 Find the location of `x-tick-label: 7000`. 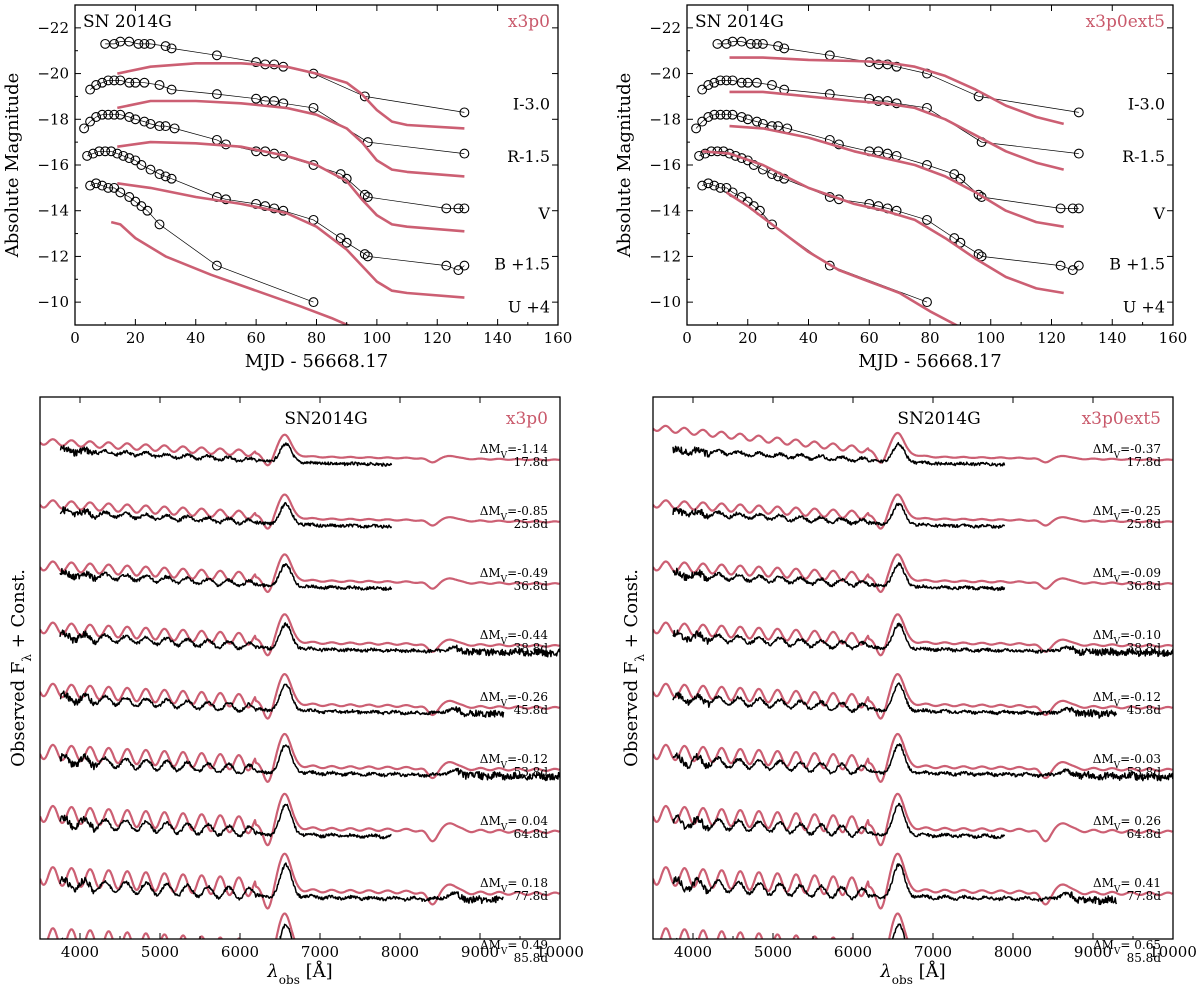

x-tick-label: 7000 is located at coordinates (933, 952).